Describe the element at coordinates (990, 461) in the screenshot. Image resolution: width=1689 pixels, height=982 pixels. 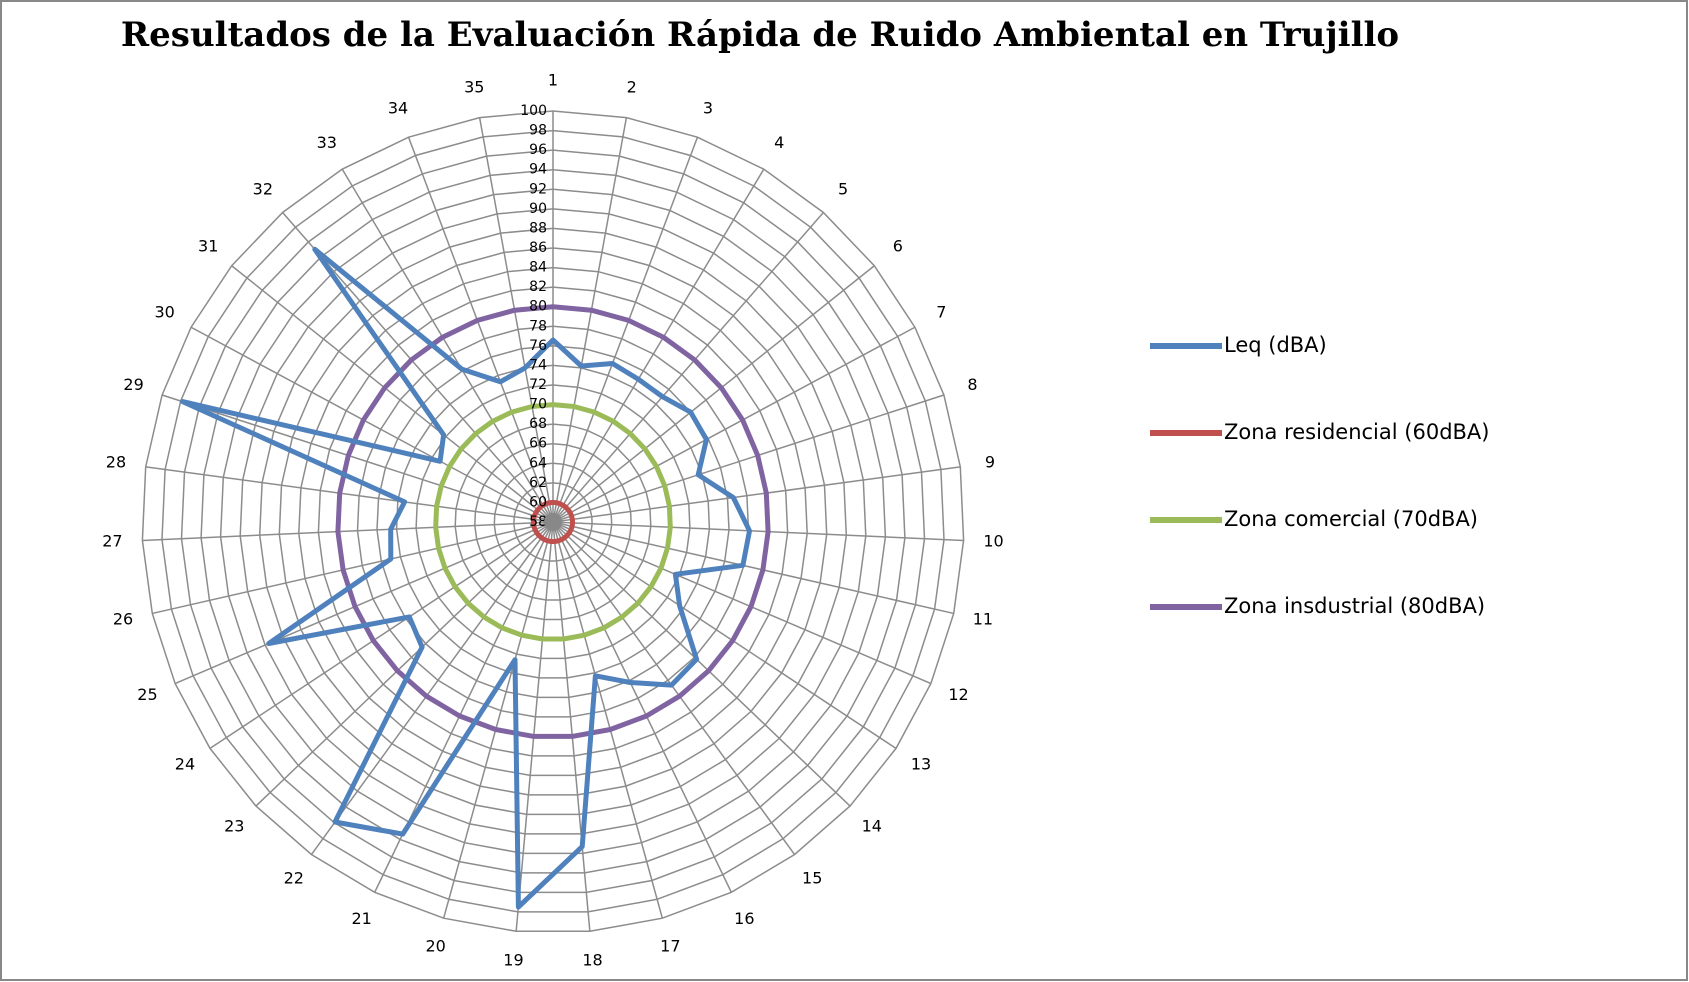
I see `category-label: 9` at that location.